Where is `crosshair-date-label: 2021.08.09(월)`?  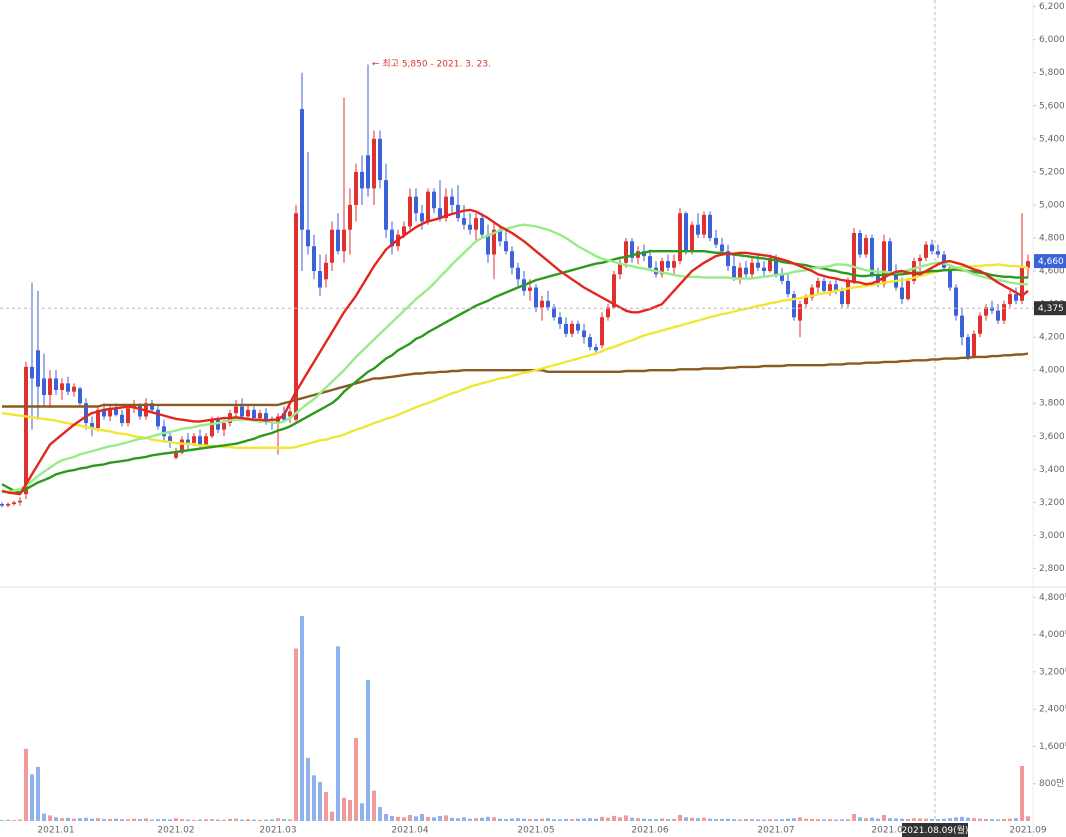 crosshair-date-label: 2021.08.09(월) is located at coordinates (935, 830).